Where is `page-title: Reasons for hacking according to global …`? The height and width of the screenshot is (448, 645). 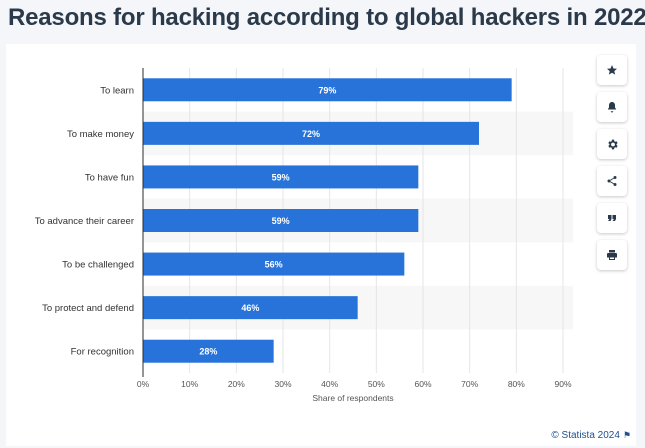
page-title: Reasons for hacking according to global … is located at coordinates (326, 17).